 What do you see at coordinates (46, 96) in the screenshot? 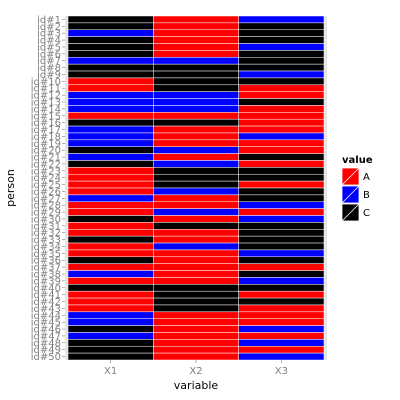
I see `y-tick-label: id#12` at bounding box center [46, 96].